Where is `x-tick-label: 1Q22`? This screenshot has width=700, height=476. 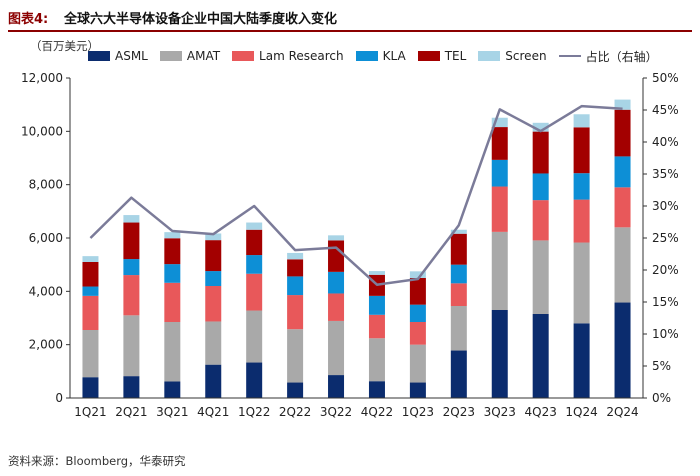 x-tick-label: 1Q22 is located at coordinates (254, 412).